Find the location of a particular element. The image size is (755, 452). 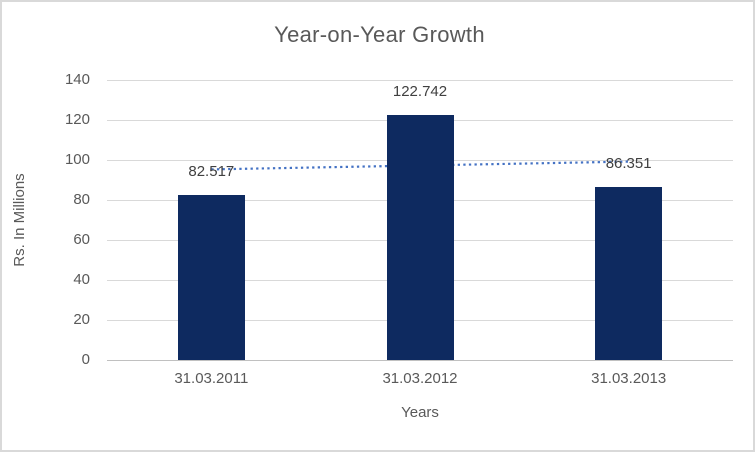

y-tick-label: 60 is located at coordinates (81, 239).